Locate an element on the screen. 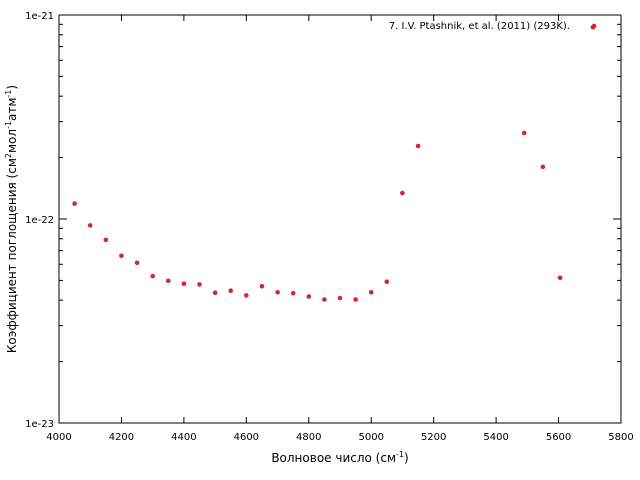  y-tick-label: 1e-23 is located at coordinates (39, 424).